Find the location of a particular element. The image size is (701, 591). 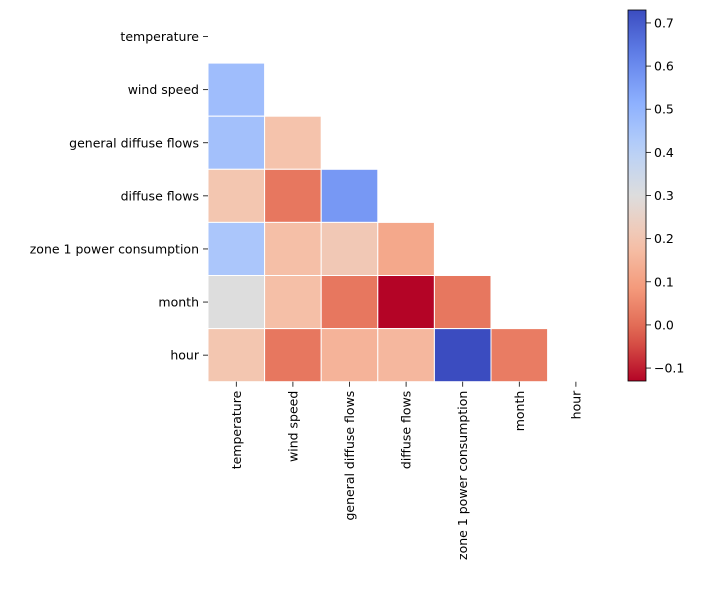

colorbar-gradient is located at coordinates (637, 195).